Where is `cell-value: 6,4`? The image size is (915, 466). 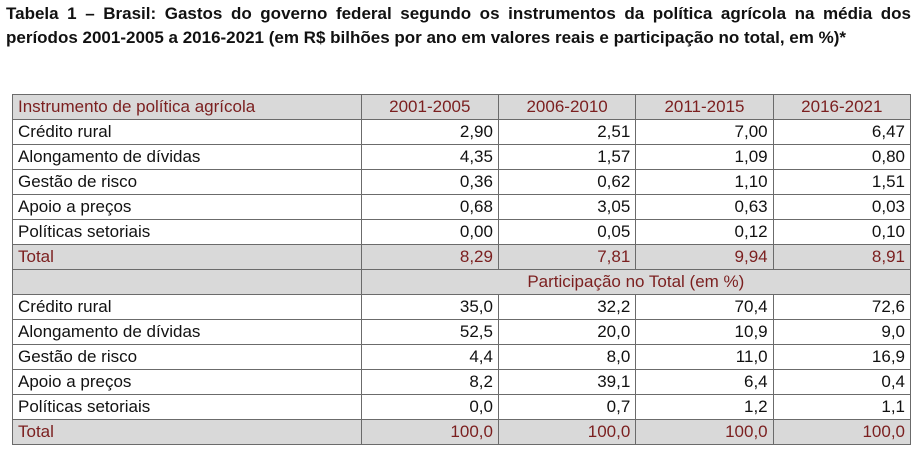 cell-value: 6,4 is located at coordinates (704, 382).